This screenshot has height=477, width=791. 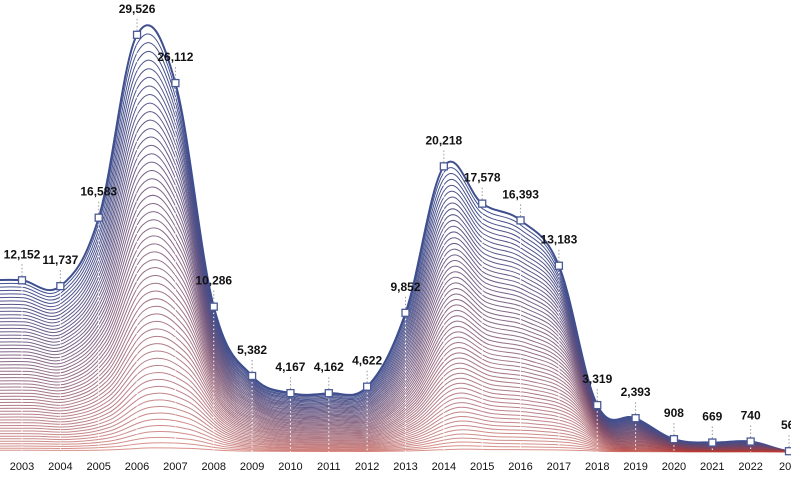 What do you see at coordinates (559, 240) in the screenshot?
I see `data-label: 13,183` at bounding box center [559, 240].